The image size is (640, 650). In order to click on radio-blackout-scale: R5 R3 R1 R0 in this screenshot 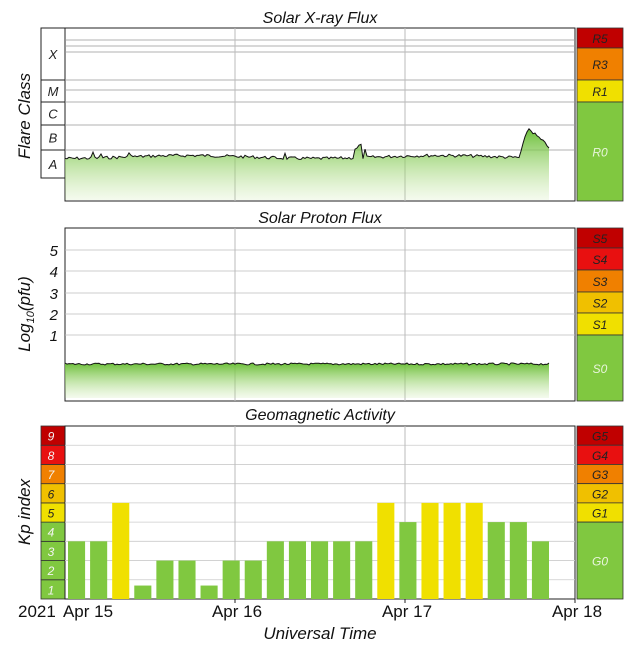, I will do `click(600, 114)`.